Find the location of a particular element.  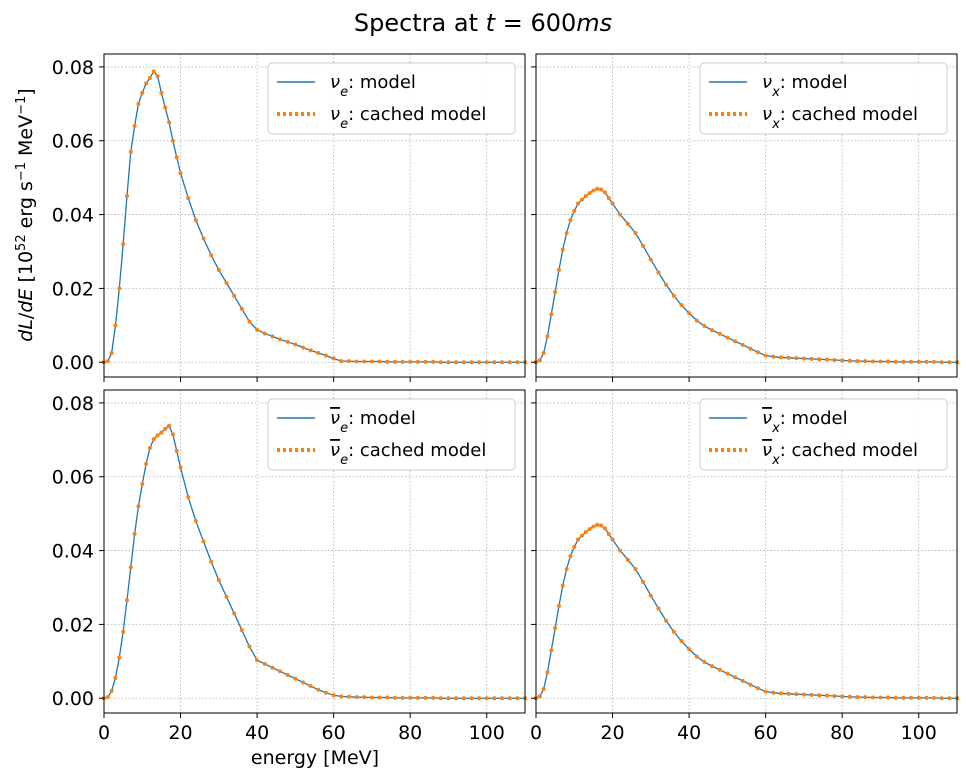

x-axis-label: energy [MeV] is located at coordinates (315, 758).